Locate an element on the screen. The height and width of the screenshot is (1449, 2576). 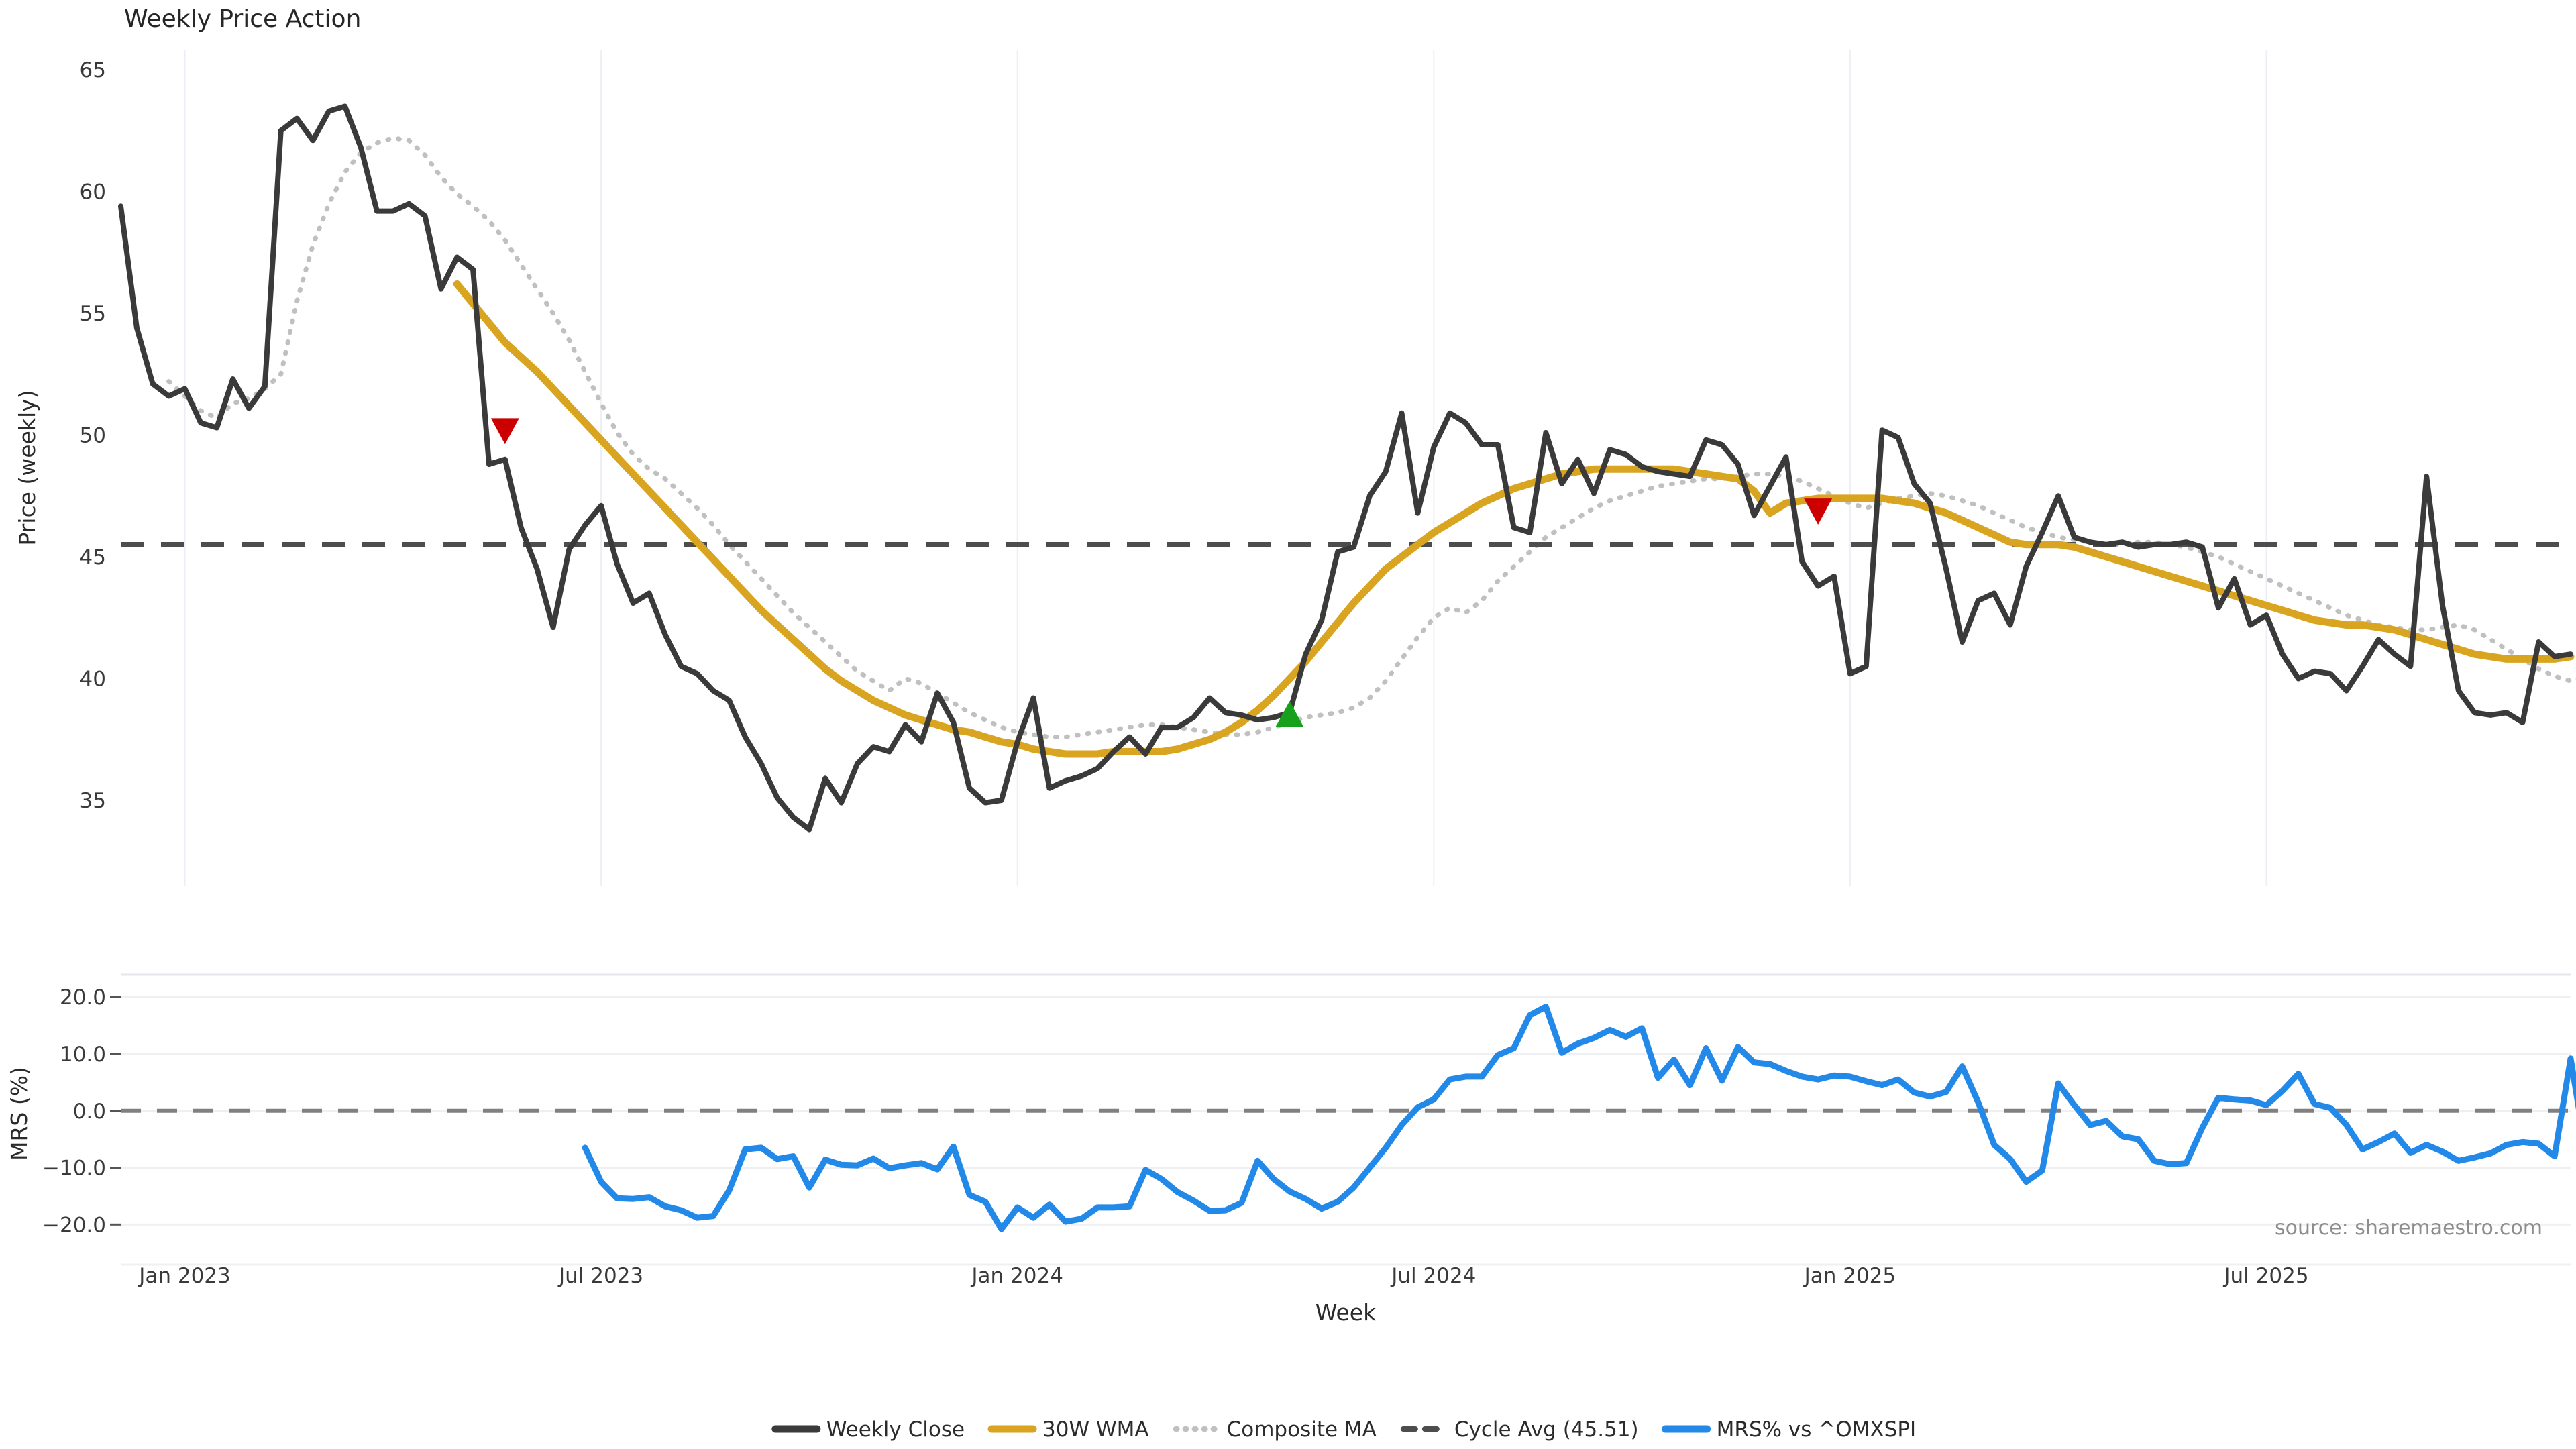
mrs-y-tick-label: 10.0 is located at coordinates (83, 1054).